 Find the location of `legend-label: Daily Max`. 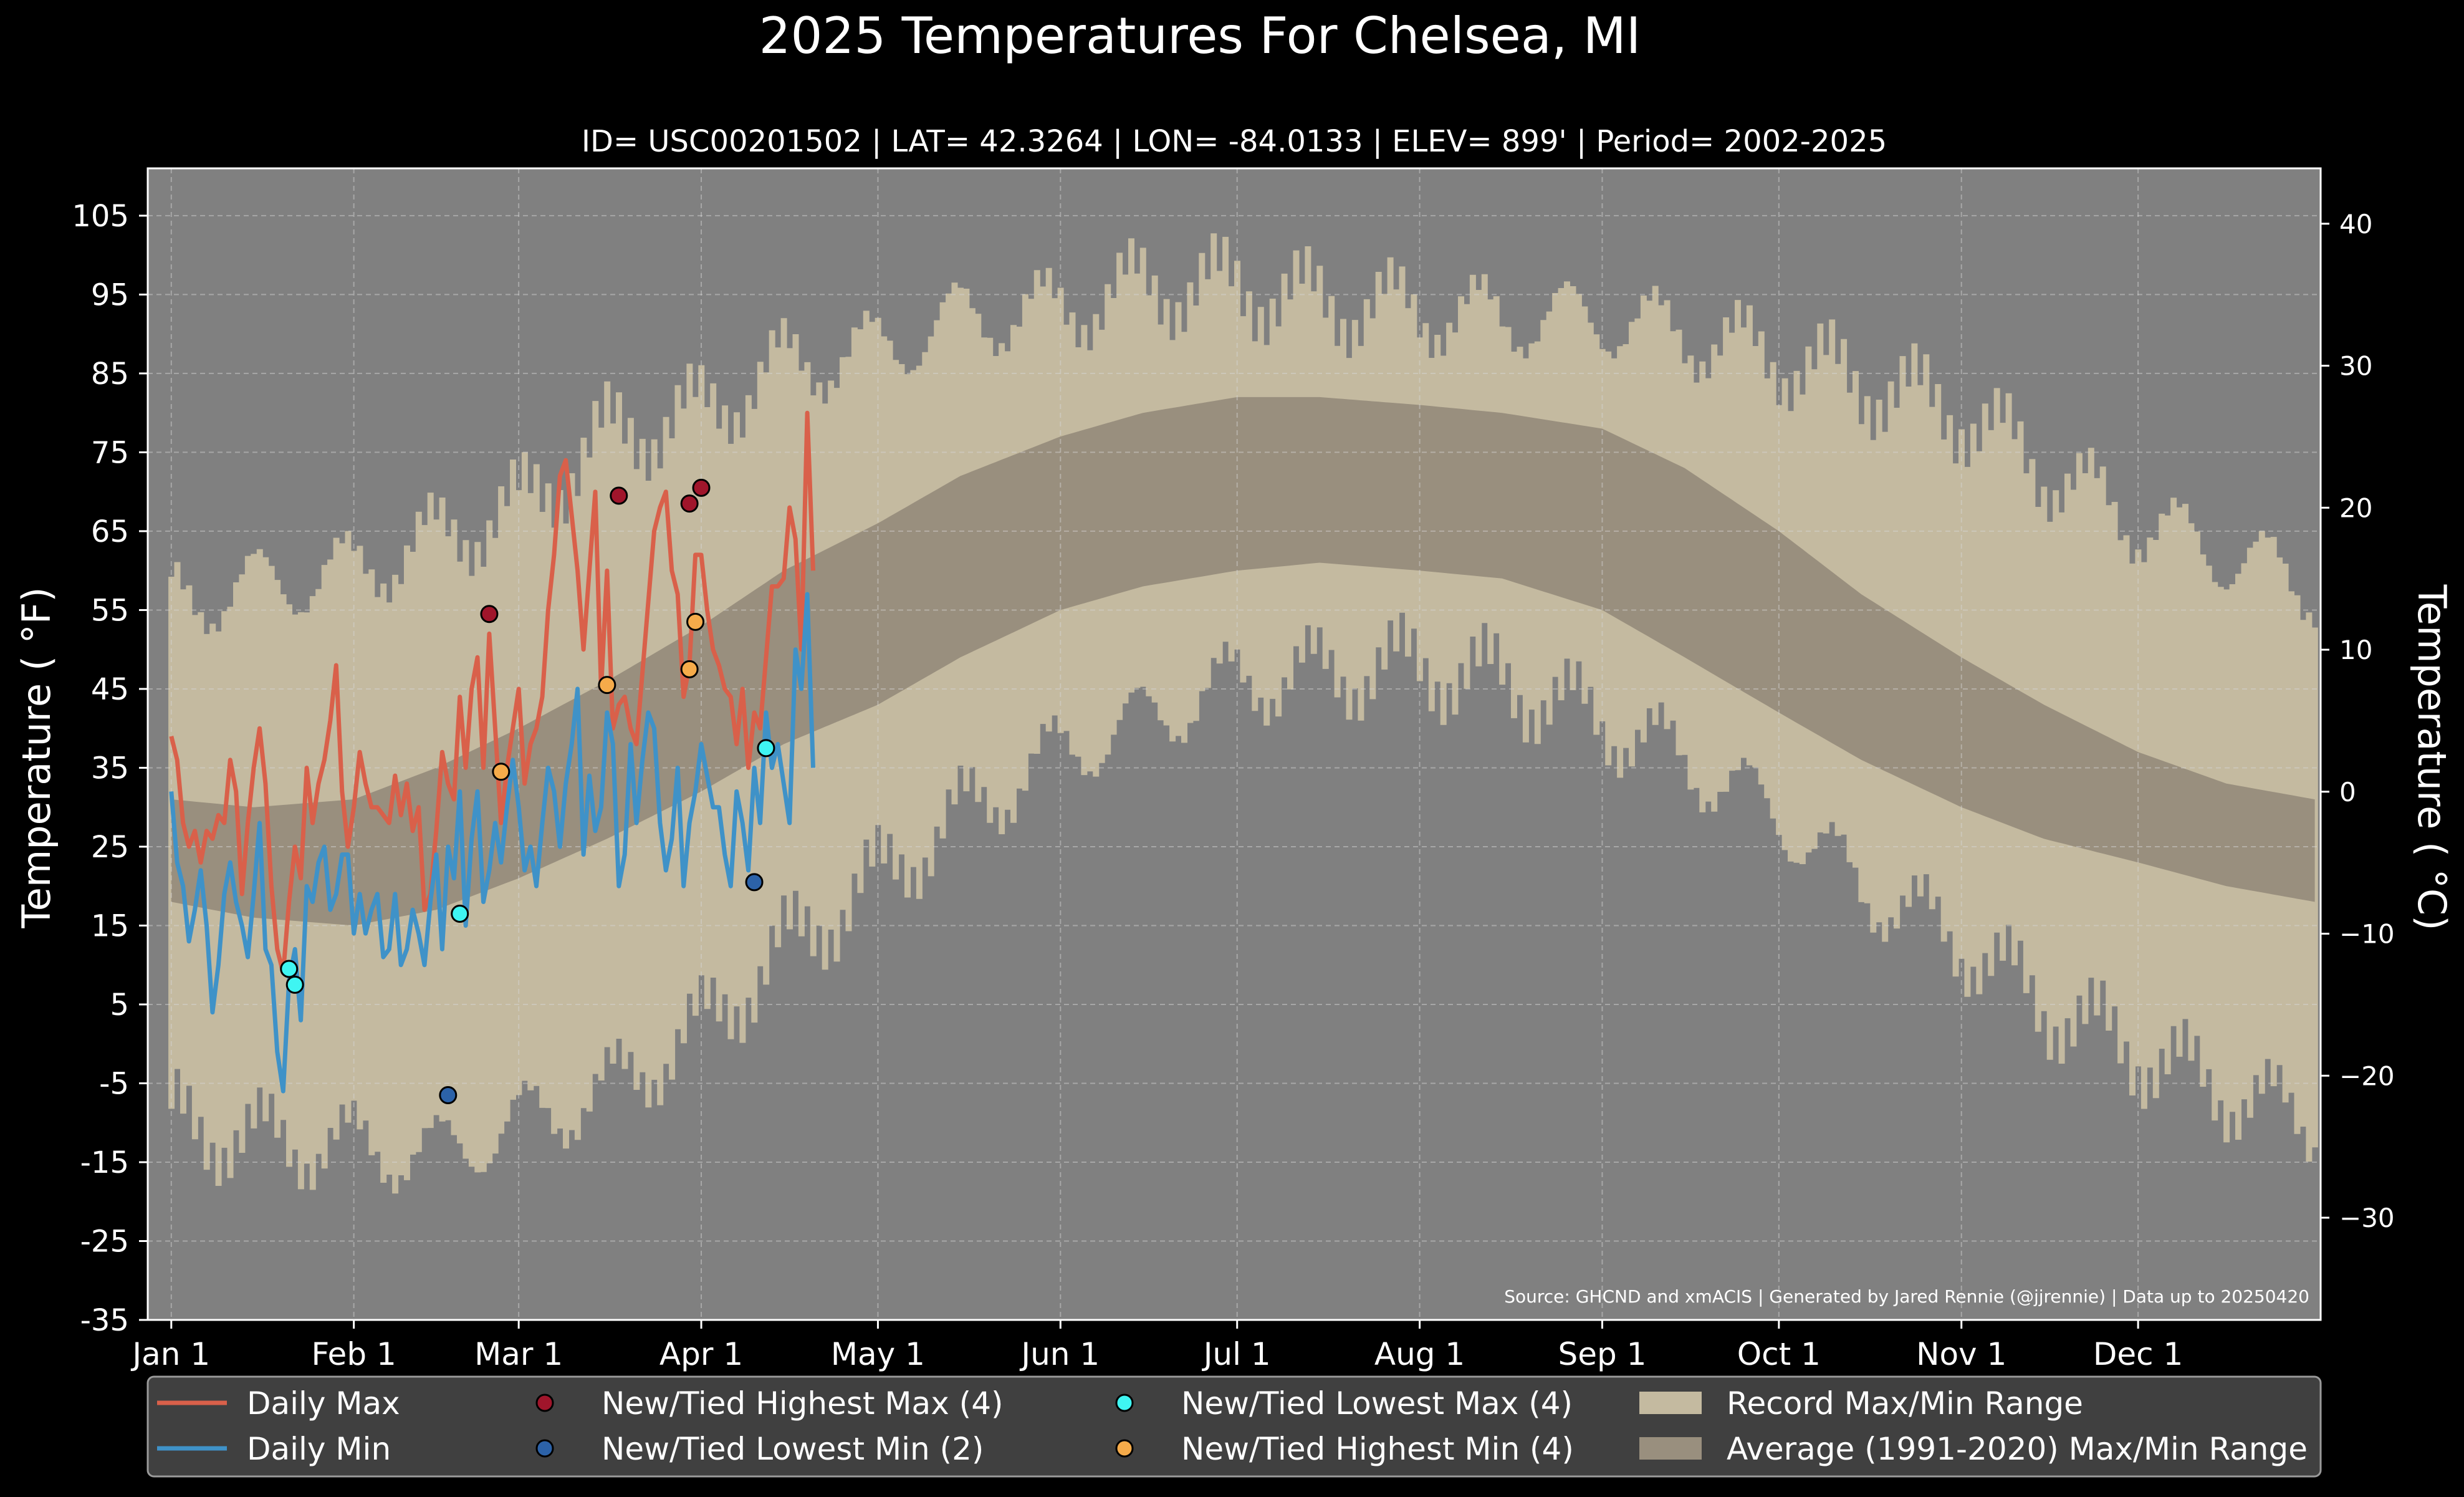

legend-label: Daily Max is located at coordinates (323, 1403).